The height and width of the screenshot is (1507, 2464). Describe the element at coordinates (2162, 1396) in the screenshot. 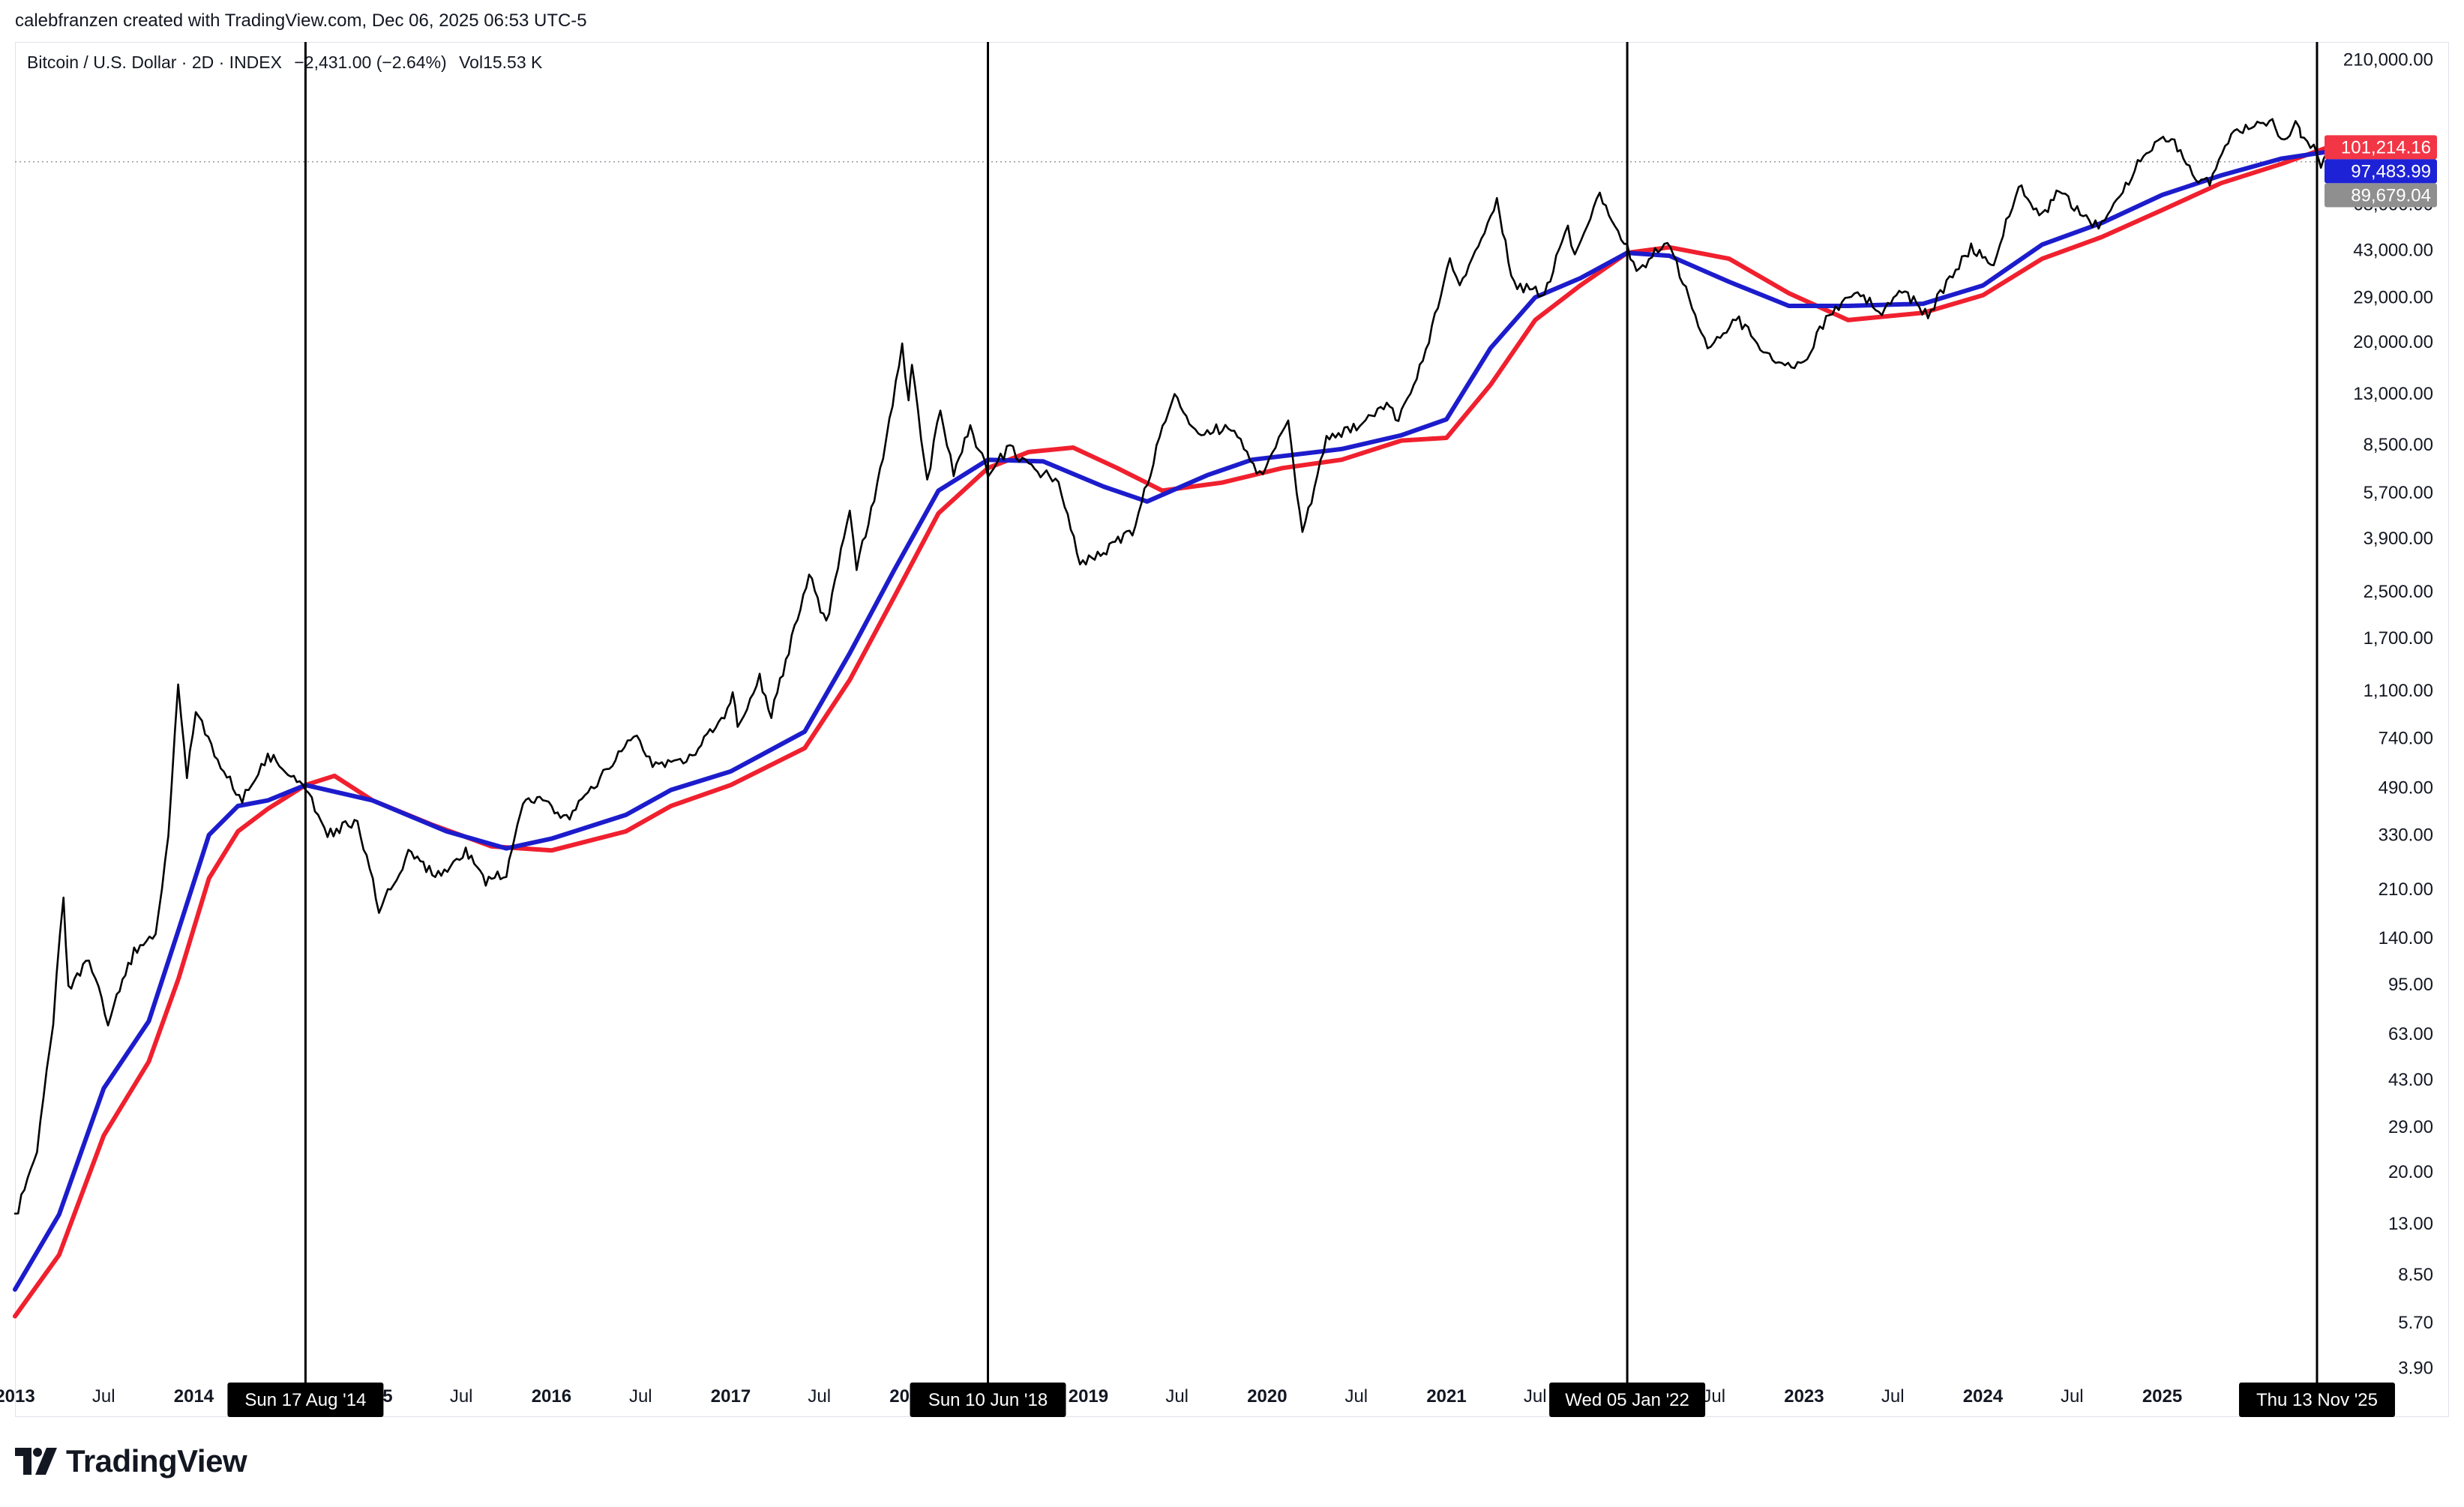

I see `x-tick-label: 2025` at that location.